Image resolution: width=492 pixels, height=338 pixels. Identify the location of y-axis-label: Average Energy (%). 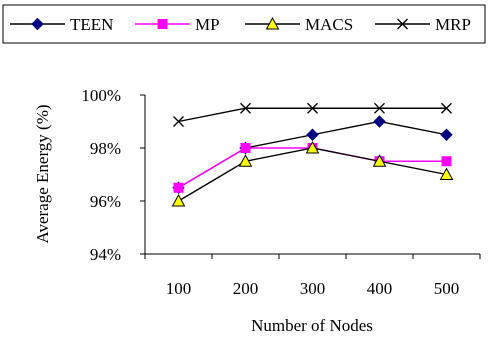
(42, 173).